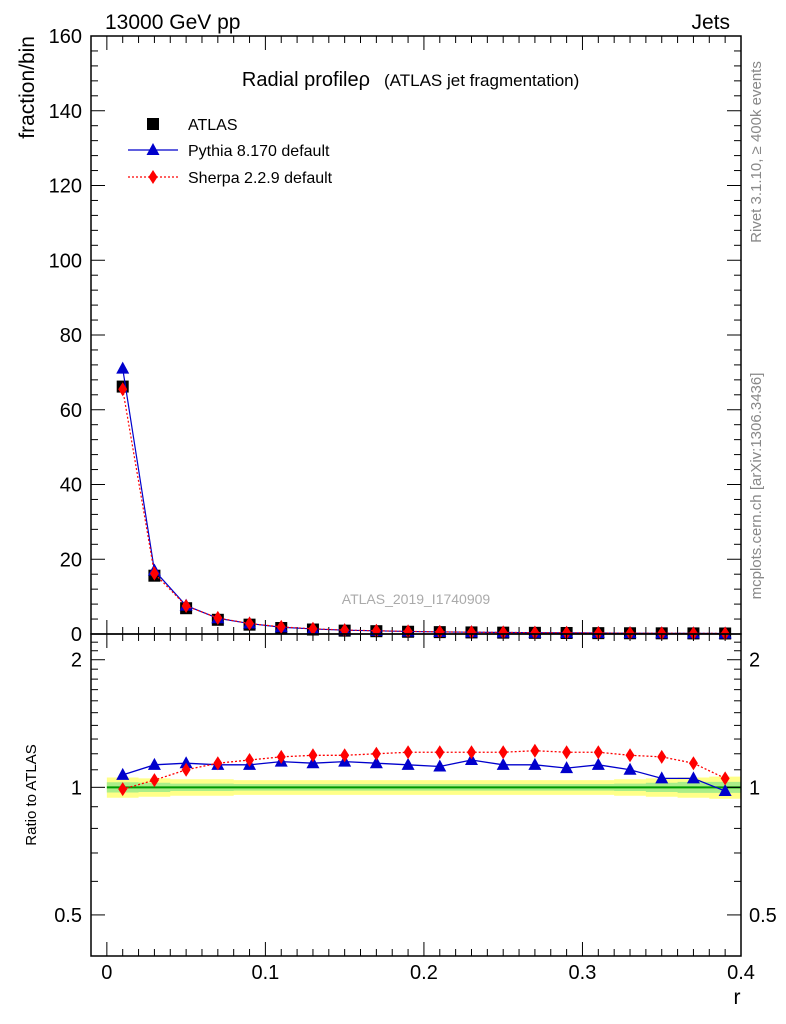 Image resolution: width=786 pixels, height=1024 pixels. What do you see at coordinates (424, 973) in the screenshot?
I see `x-tick-label: 0.2` at bounding box center [424, 973].